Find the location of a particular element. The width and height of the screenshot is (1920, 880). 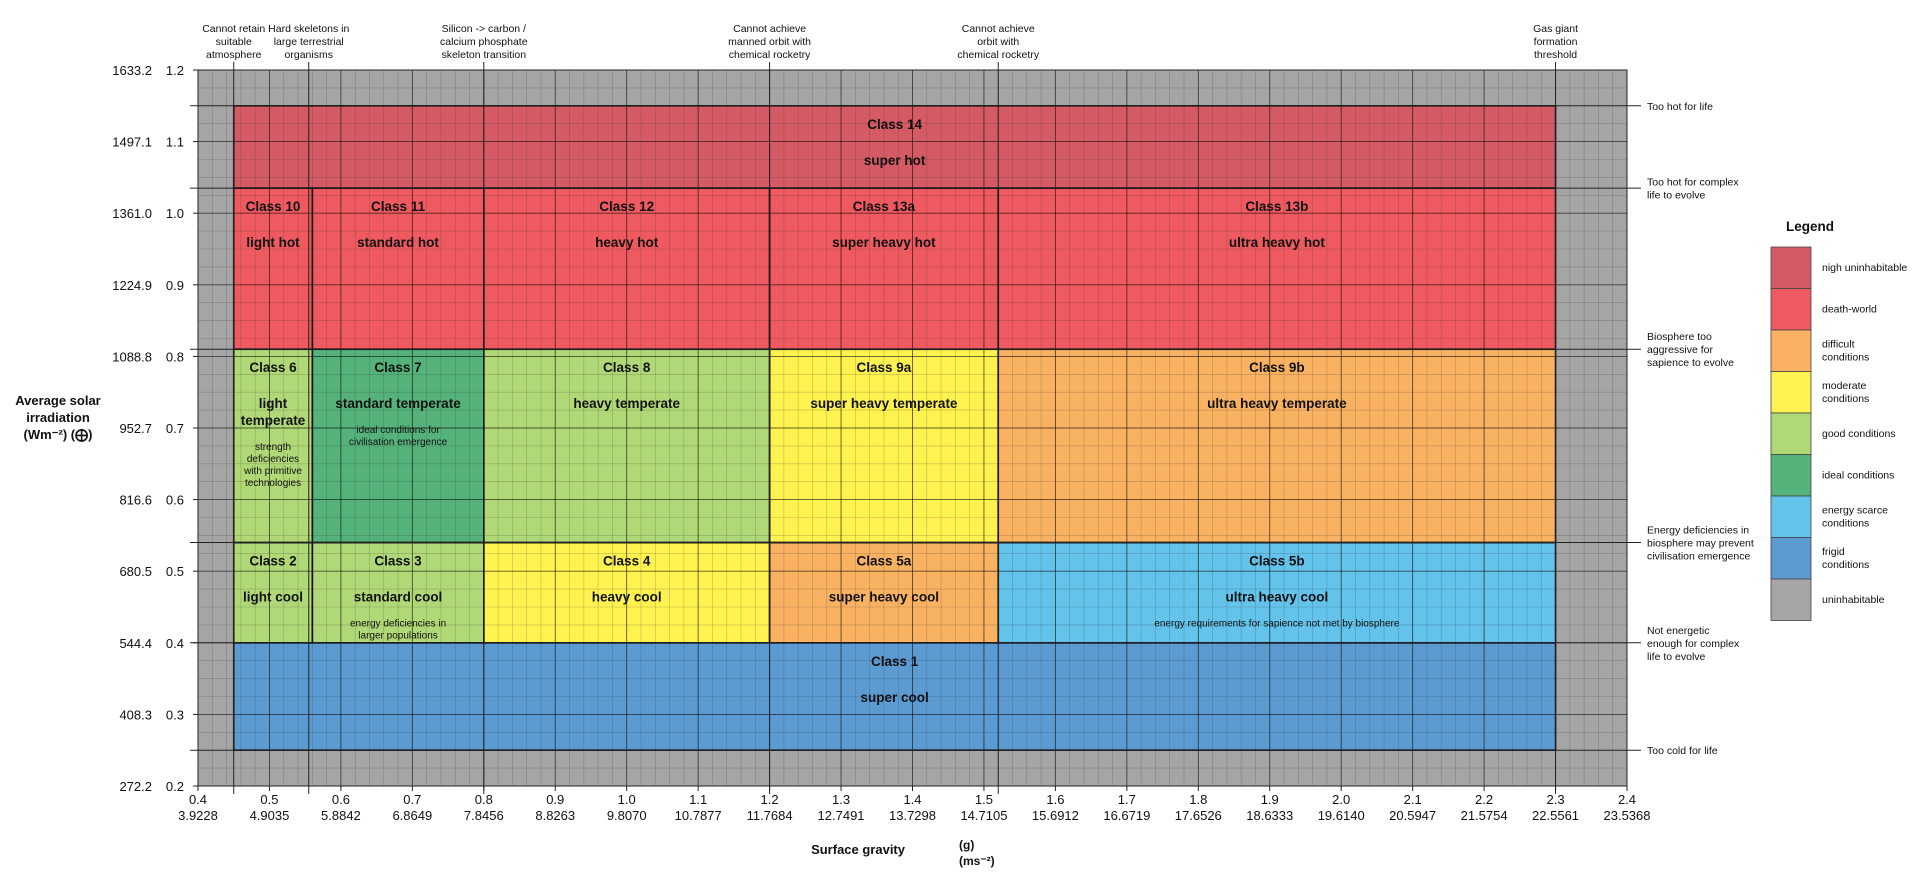

x-tick-label-g: 1.9 is located at coordinates (1270, 799).